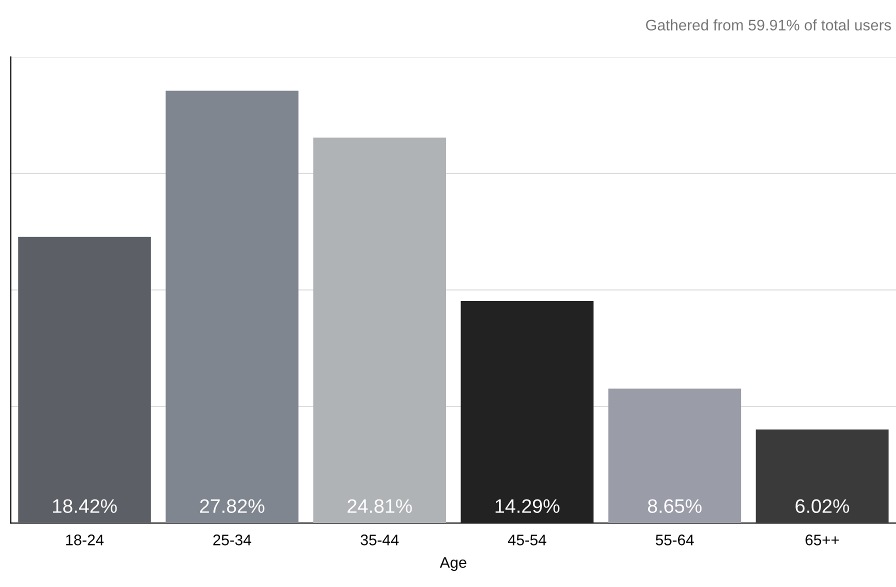  What do you see at coordinates (527, 540) in the screenshot?
I see `x-tick-label: 45-54` at bounding box center [527, 540].